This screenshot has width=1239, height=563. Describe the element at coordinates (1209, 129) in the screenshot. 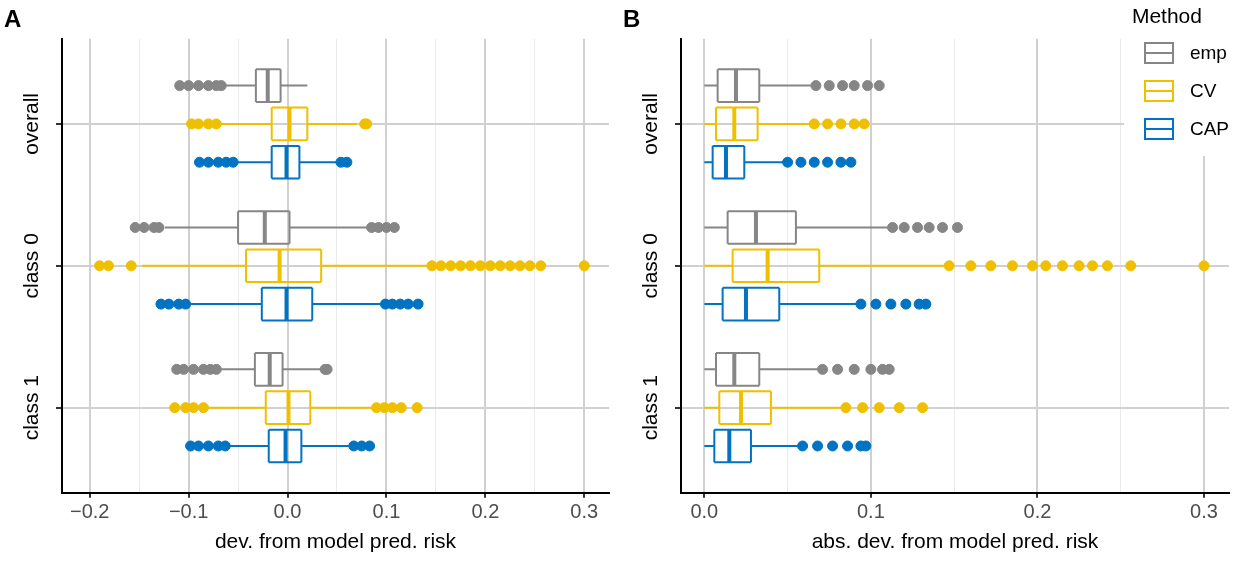

I see `legend-label: CAP` at that location.